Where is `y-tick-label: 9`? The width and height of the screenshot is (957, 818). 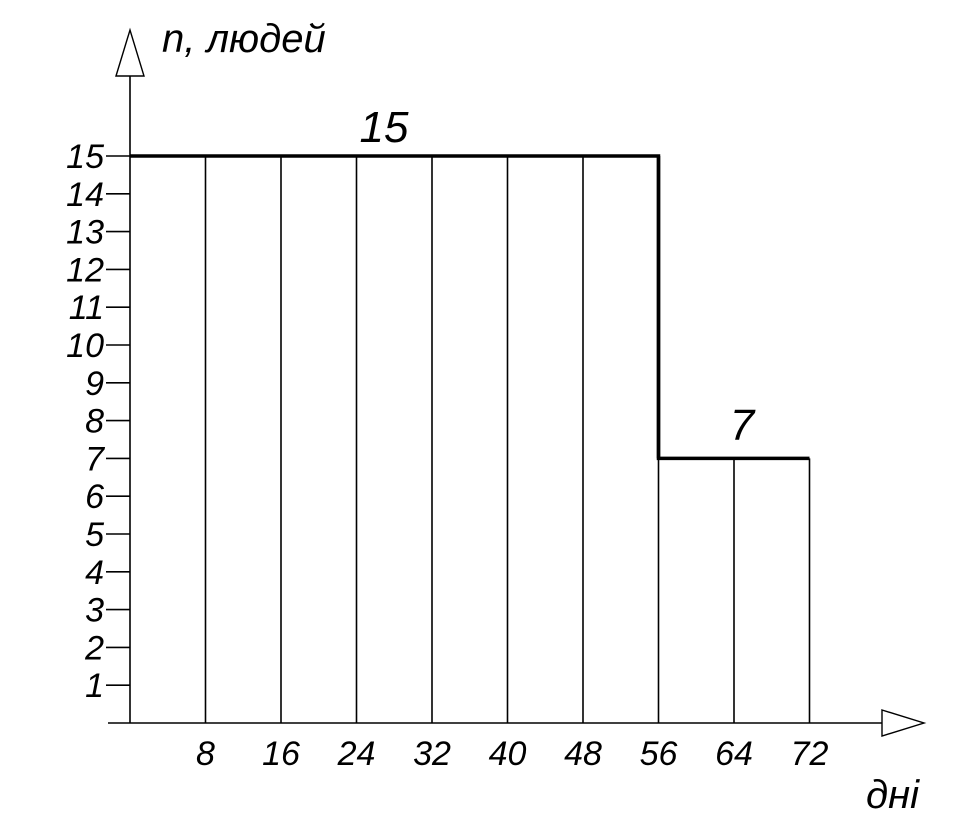 y-tick-label: 9 is located at coordinates (94, 384).